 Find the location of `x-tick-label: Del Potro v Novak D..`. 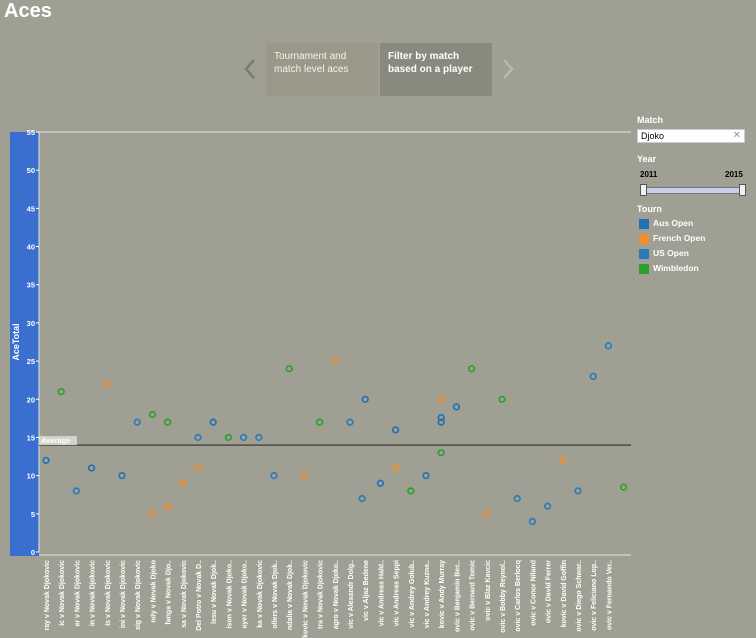

x-tick-label: Del Potro v Novak D.. is located at coordinates (199, 595).